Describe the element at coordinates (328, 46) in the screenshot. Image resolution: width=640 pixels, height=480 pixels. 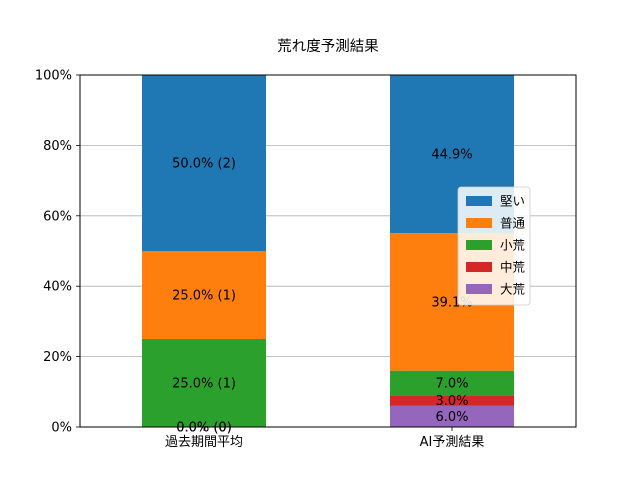
I see `chart-title: 荒れ度予測結果` at that location.